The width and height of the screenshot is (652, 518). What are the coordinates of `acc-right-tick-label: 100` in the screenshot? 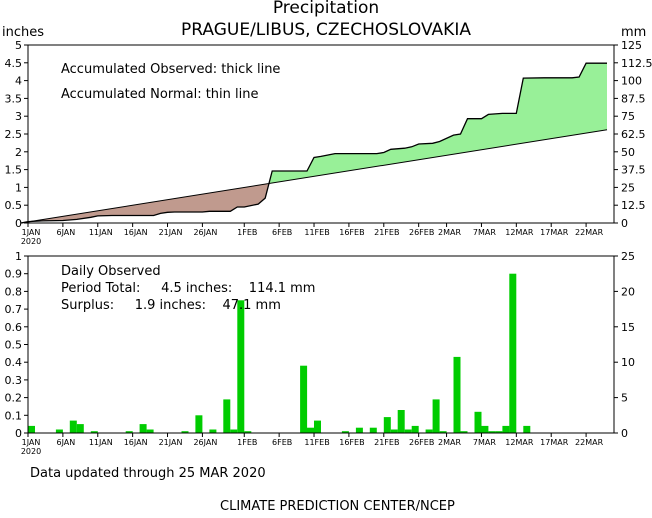 It's located at (631, 81).